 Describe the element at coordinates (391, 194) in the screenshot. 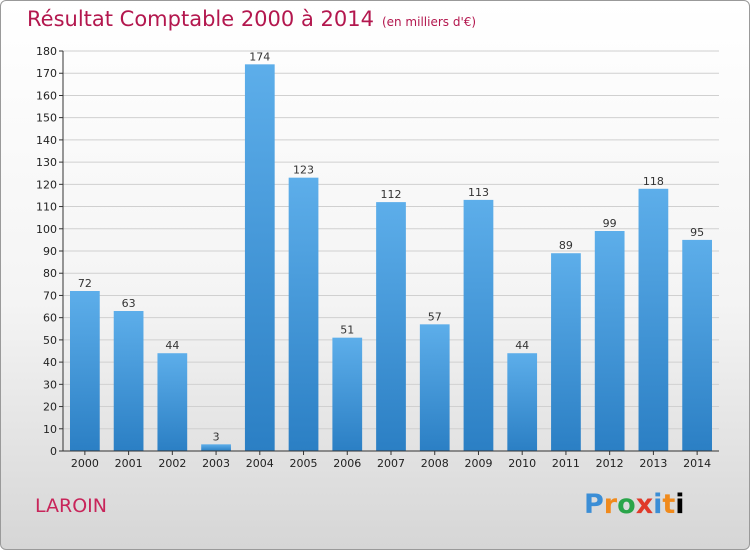

I see `data-label-2007: 112` at that location.